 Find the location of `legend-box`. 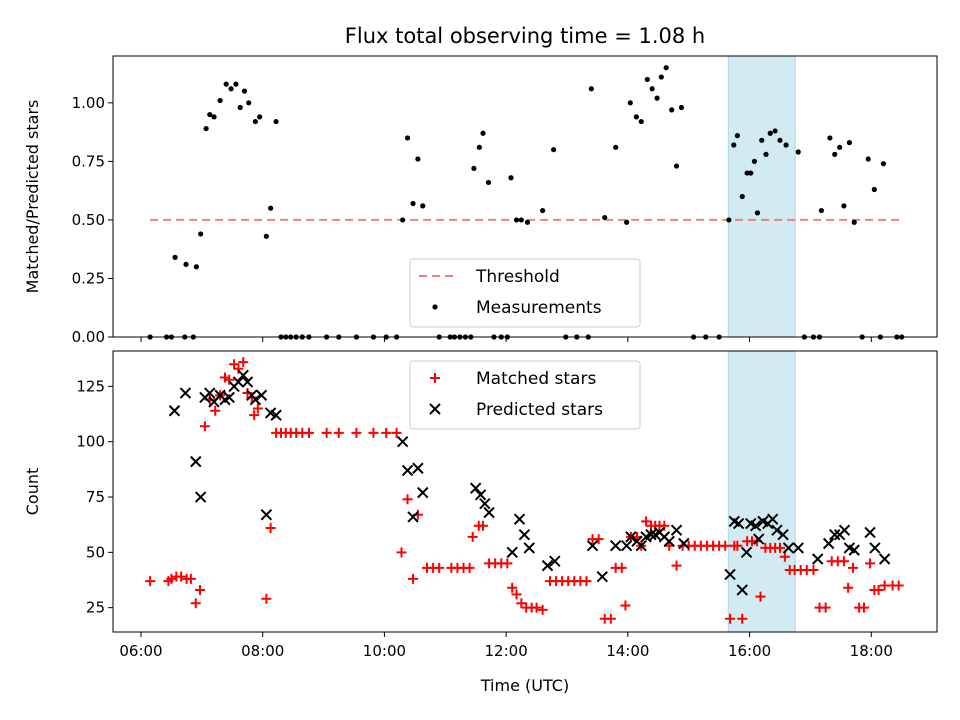

legend-box is located at coordinates (525, 293).